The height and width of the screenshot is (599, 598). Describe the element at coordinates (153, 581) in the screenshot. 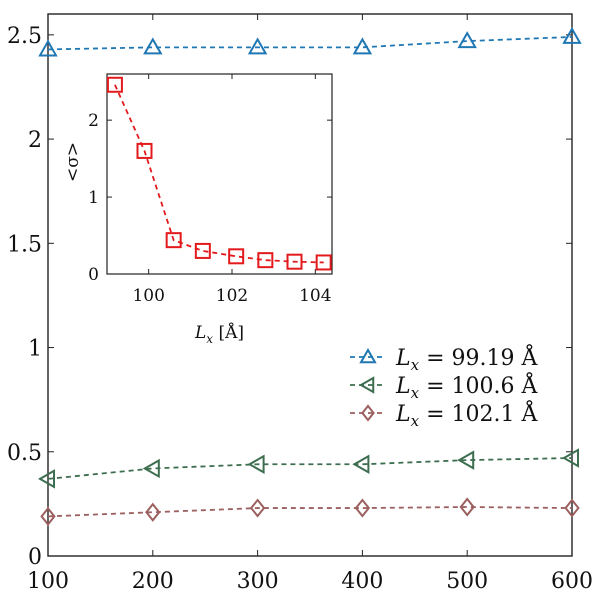

I see `x-tick-label: 200` at that location.